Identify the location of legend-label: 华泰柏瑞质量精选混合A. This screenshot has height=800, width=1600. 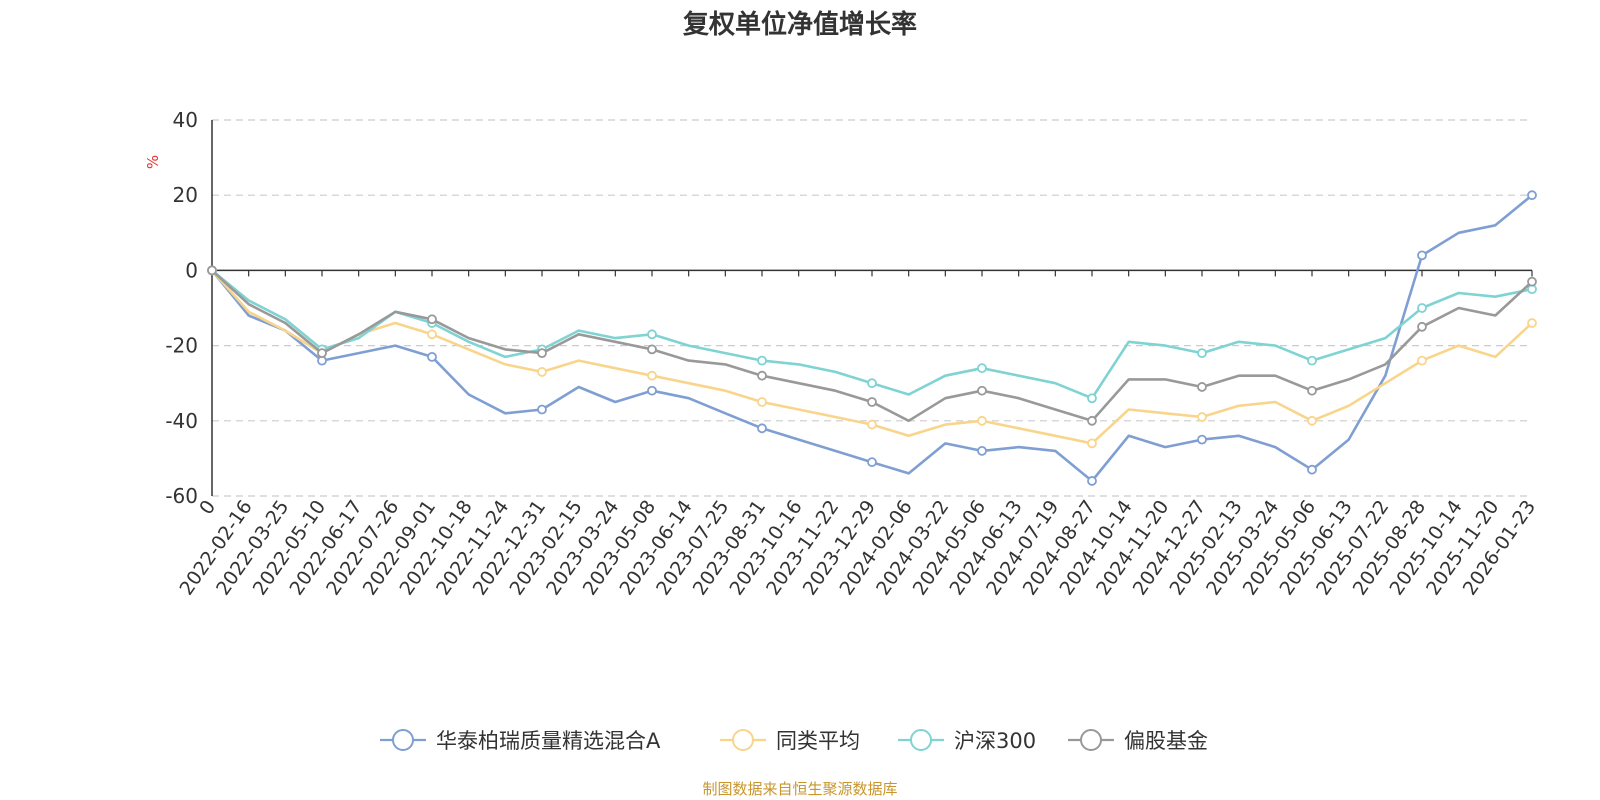
(548, 741).